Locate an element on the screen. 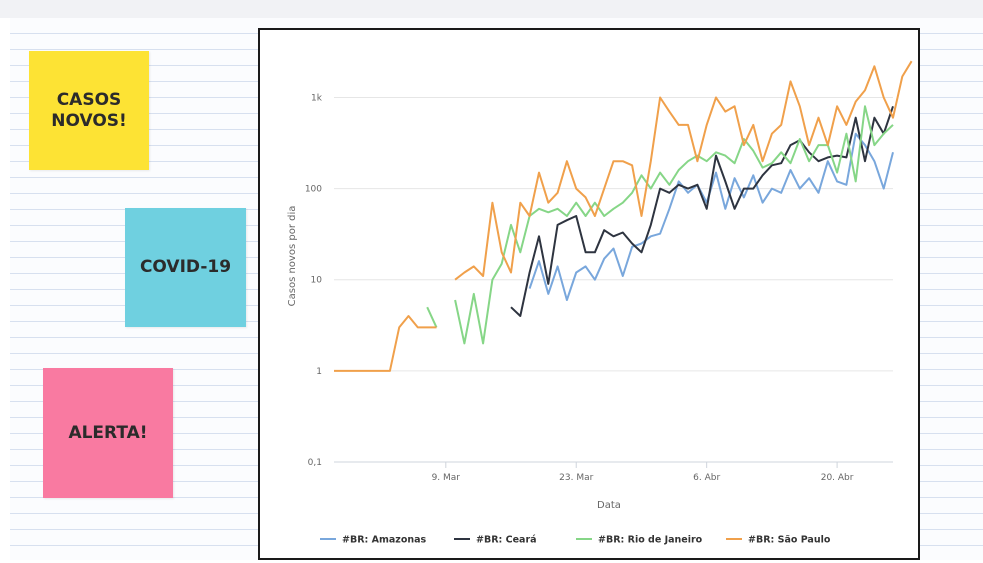 This screenshot has height=563, width=983. top-band is located at coordinates (491, 9).